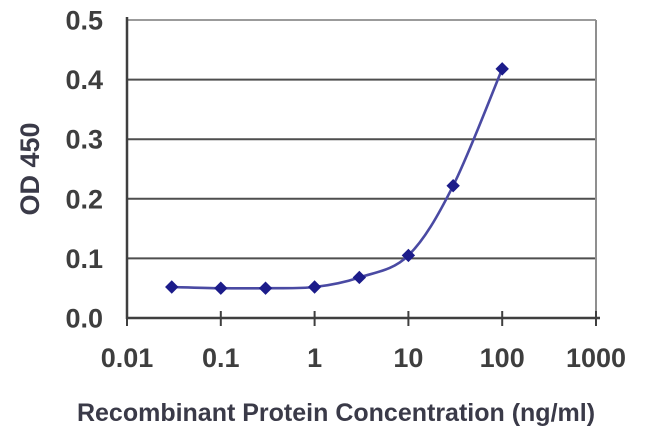  What do you see at coordinates (84, 140) in the screenshot?
I see `y-tick-label: 0.3` at bounding box center [84, 140].